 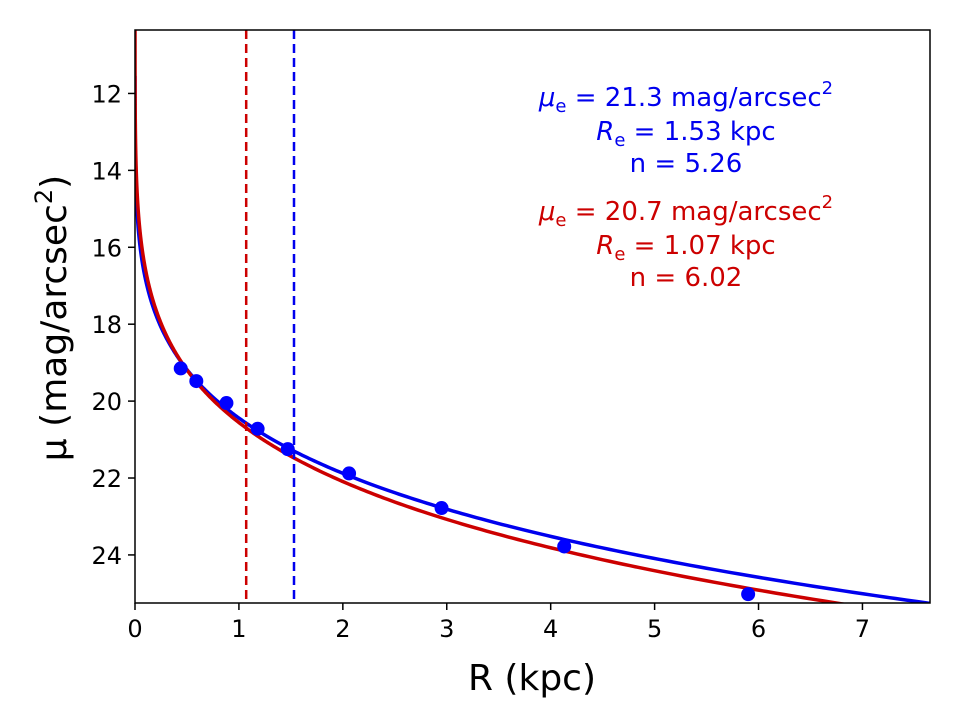 I want to click on y-tick-label: 14, so click(x=106, y=171).